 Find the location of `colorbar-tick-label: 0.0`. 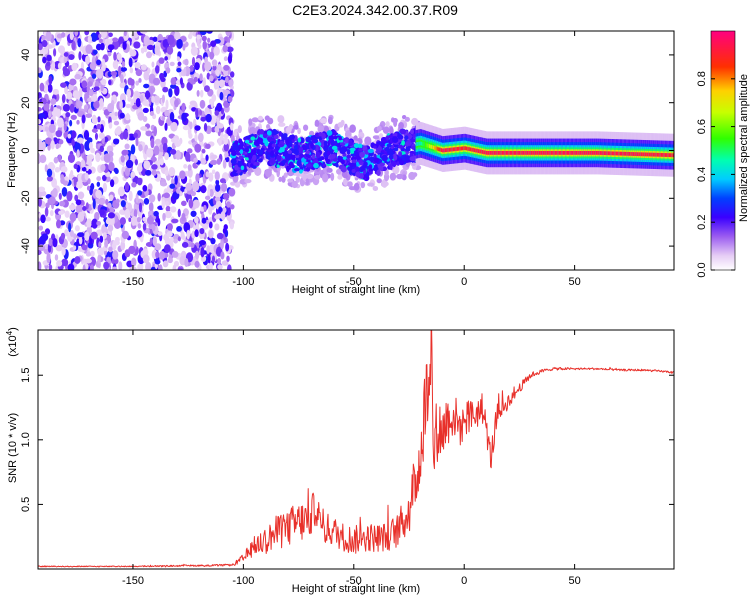

colorbar-tick-label: 0.0 is located at coordinates (702, 269).